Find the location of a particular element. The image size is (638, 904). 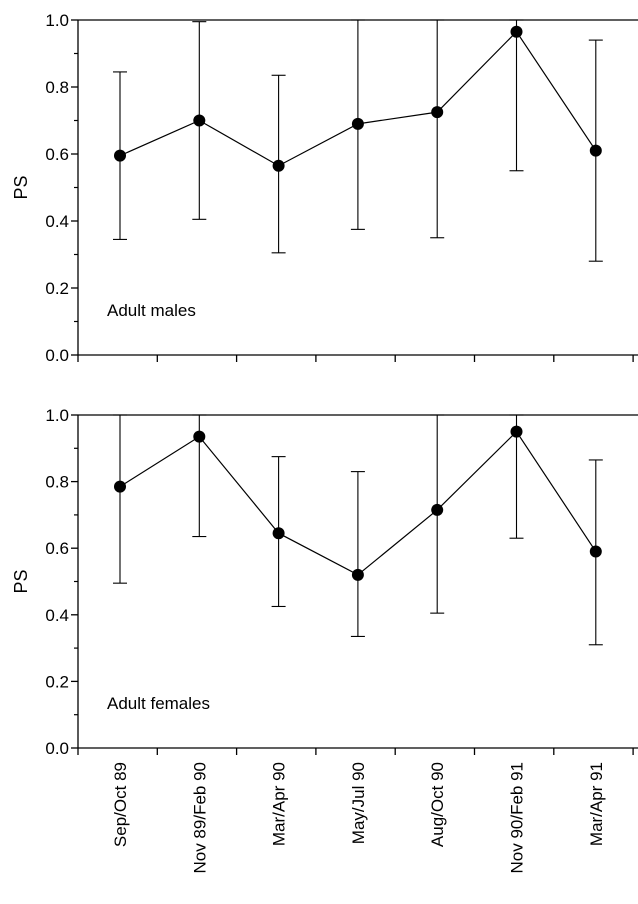

x-category-label: Sep/Oct 89 is located at coordinates (120, 804).